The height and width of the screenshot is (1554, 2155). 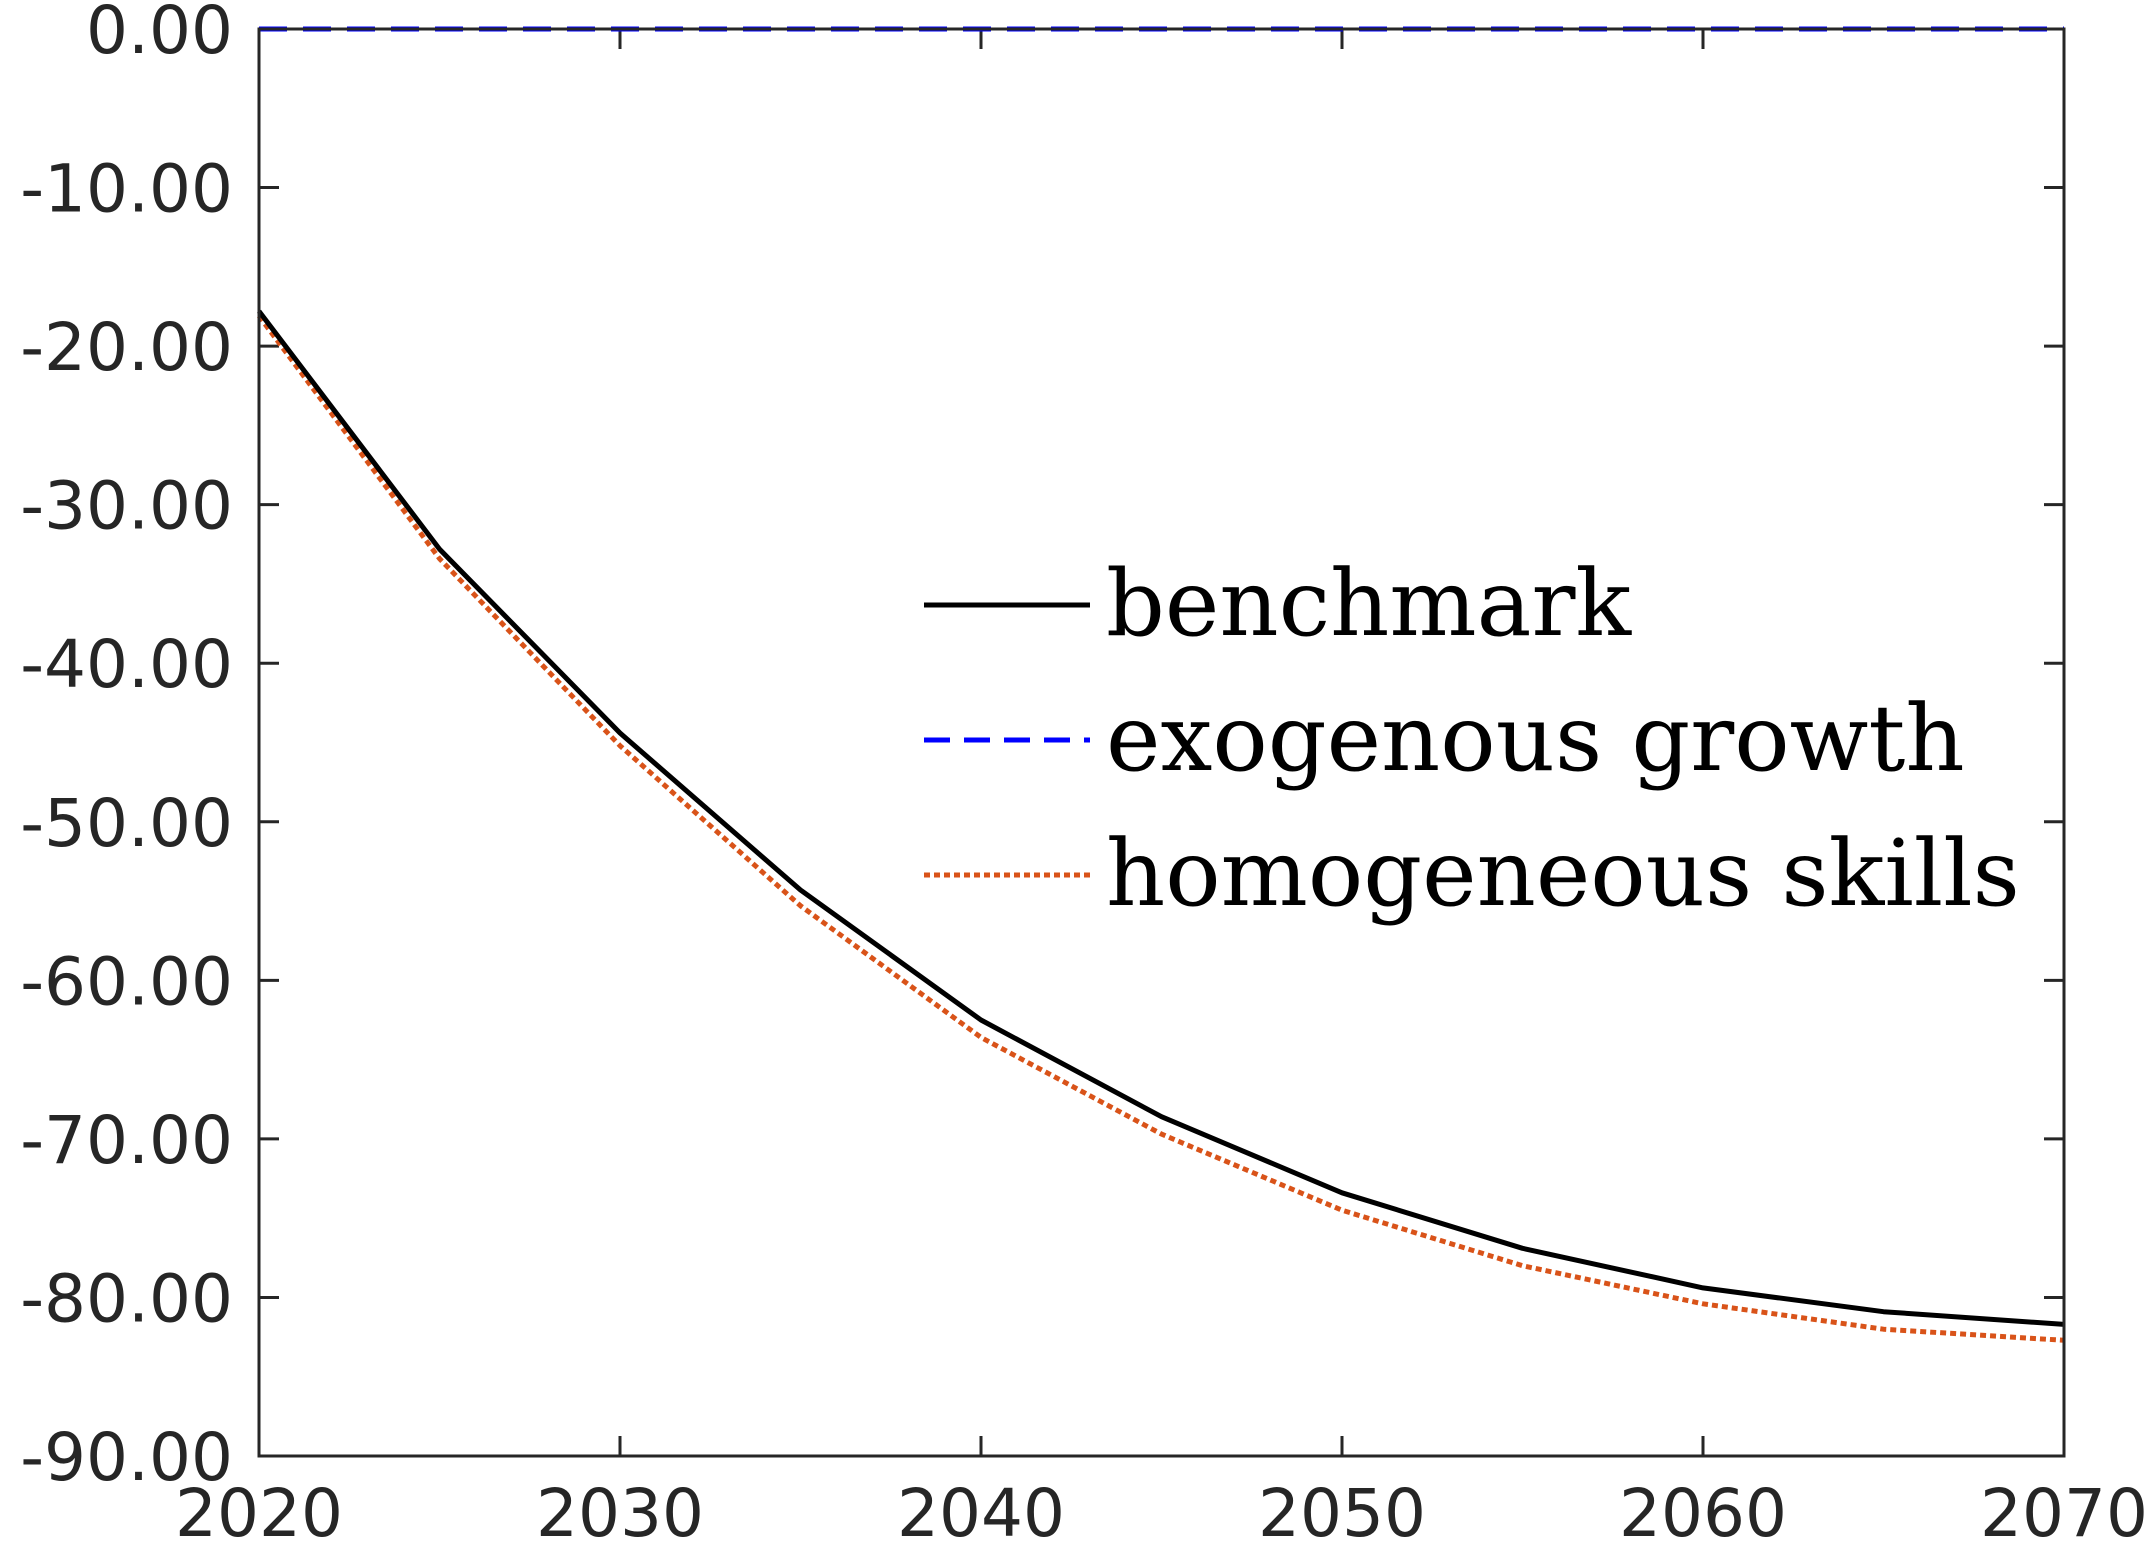 What do you see at coordinates (1703, 1513) in the screenshot?
I see `x-tick-label: 2060` at bounding box center [1703, 1513].